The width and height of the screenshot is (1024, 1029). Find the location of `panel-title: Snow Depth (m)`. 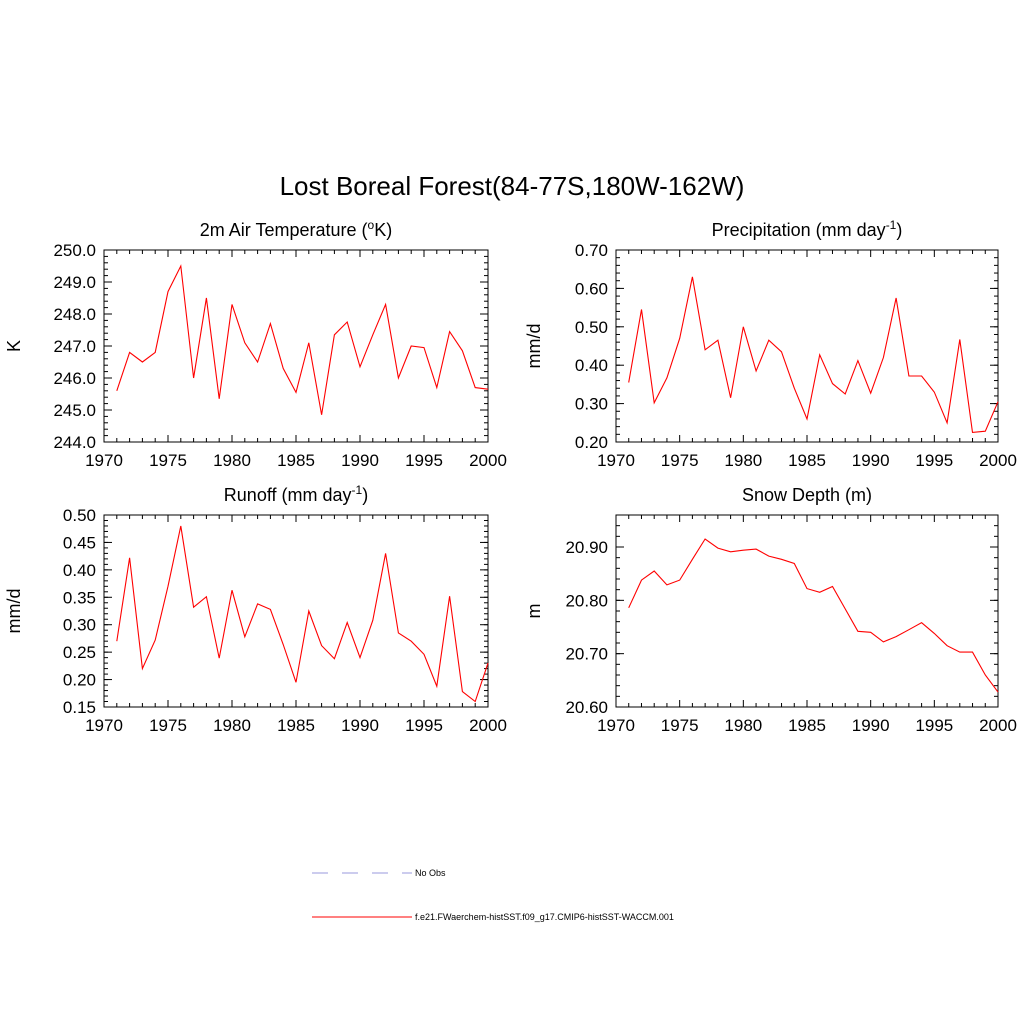

panel-title: Snow Depth (m) is located at coordinates (807, 495).